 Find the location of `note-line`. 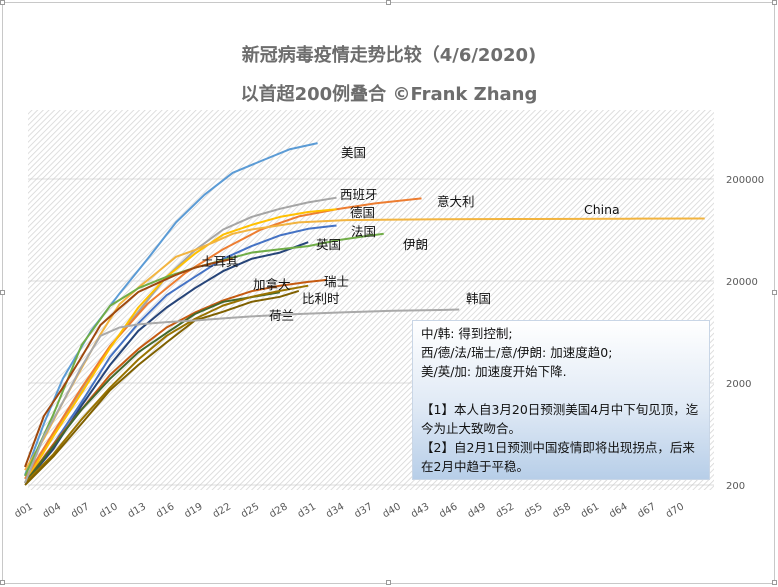

note-line is located at coordinates (561, 390).